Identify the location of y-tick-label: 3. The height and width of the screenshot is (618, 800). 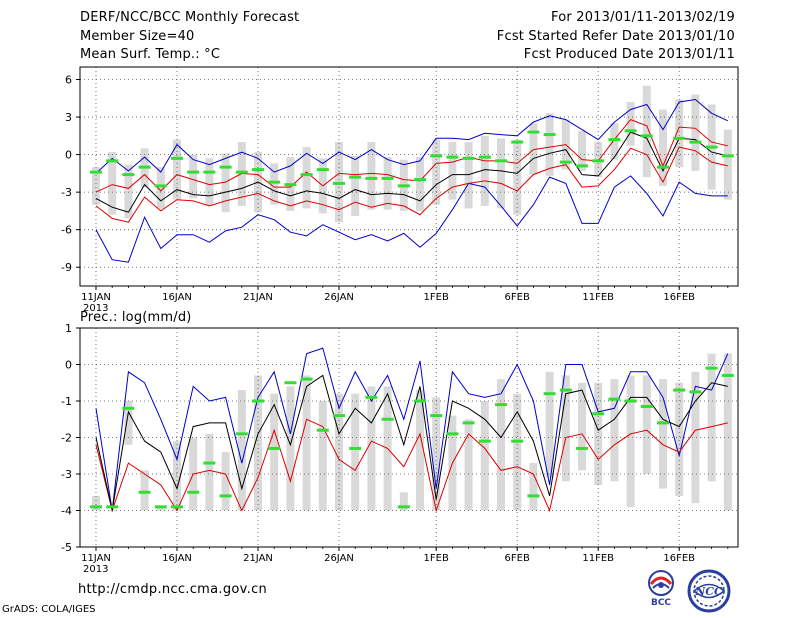
(68, 117).